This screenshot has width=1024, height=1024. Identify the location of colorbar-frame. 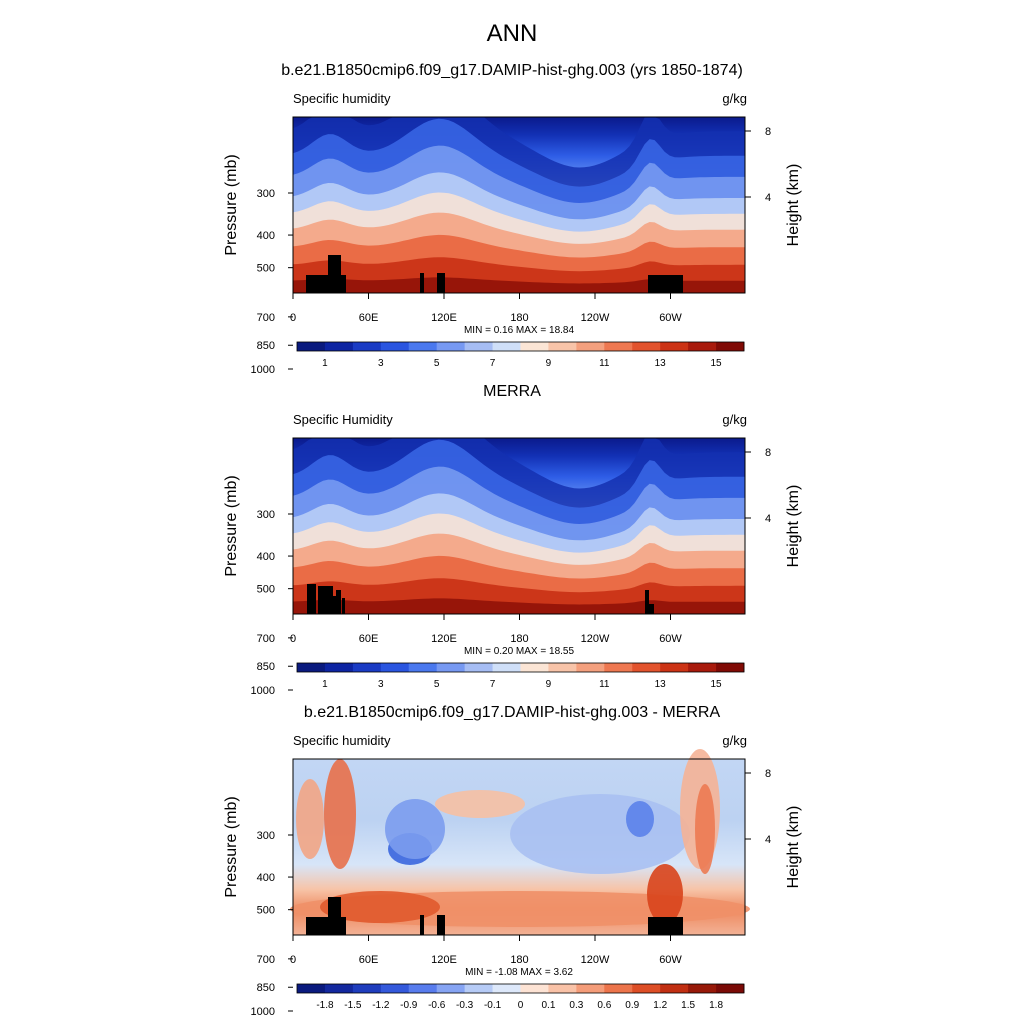
(520, 667).